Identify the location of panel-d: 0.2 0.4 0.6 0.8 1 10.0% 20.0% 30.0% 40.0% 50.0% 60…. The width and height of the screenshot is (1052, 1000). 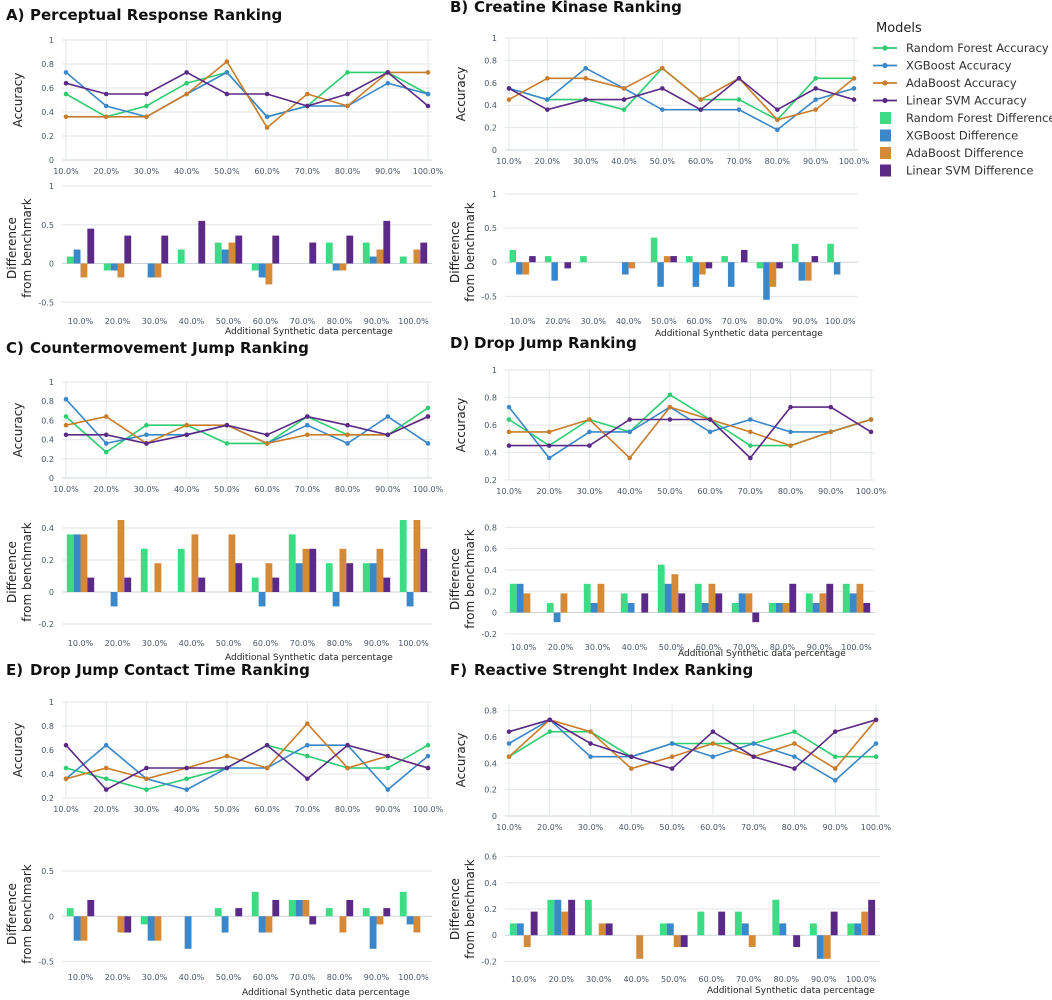
(668, 415).